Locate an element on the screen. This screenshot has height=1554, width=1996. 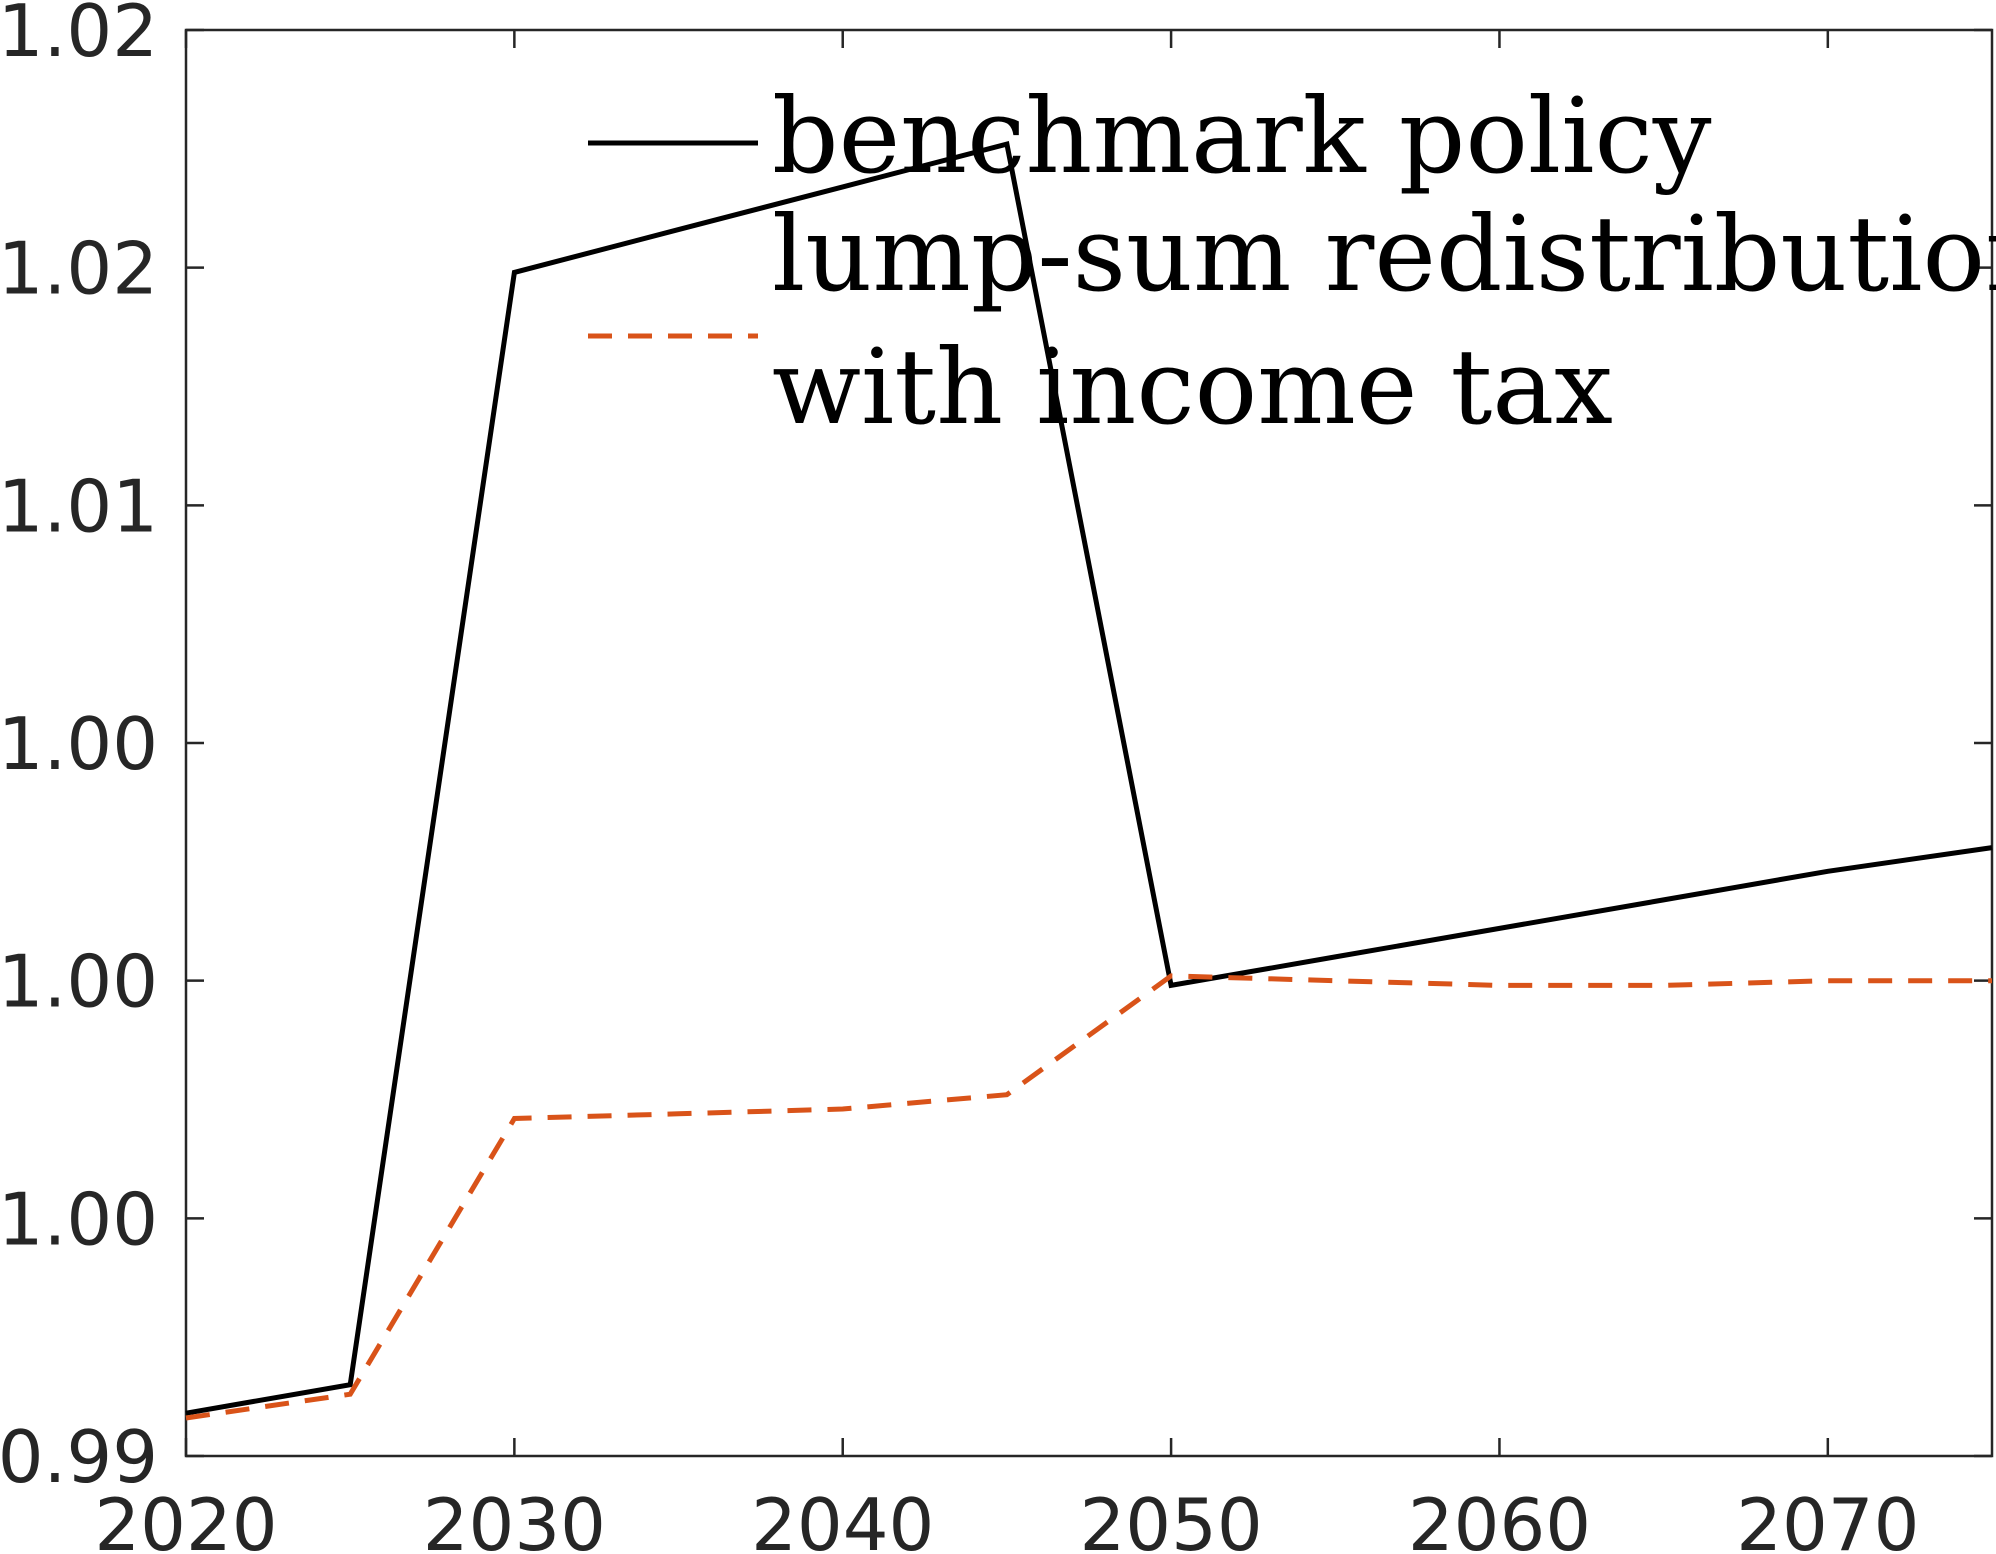
legend-label-line-2: lump-sum redistribution is located at coordinates (1384, 254).